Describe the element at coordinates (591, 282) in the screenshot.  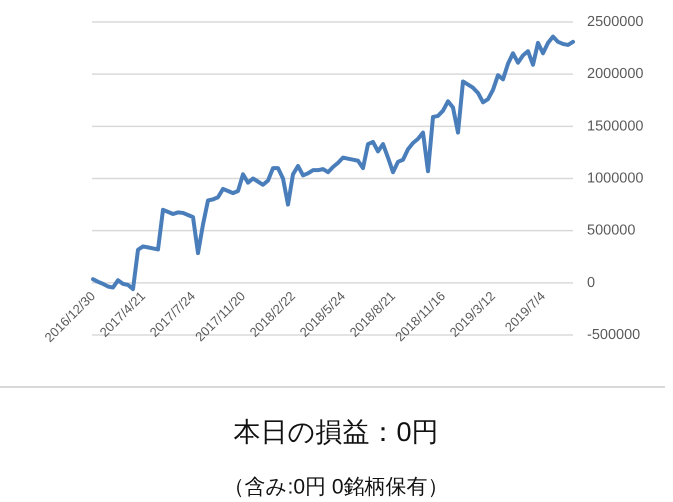
I see `y-tick-label: 0` at that location.